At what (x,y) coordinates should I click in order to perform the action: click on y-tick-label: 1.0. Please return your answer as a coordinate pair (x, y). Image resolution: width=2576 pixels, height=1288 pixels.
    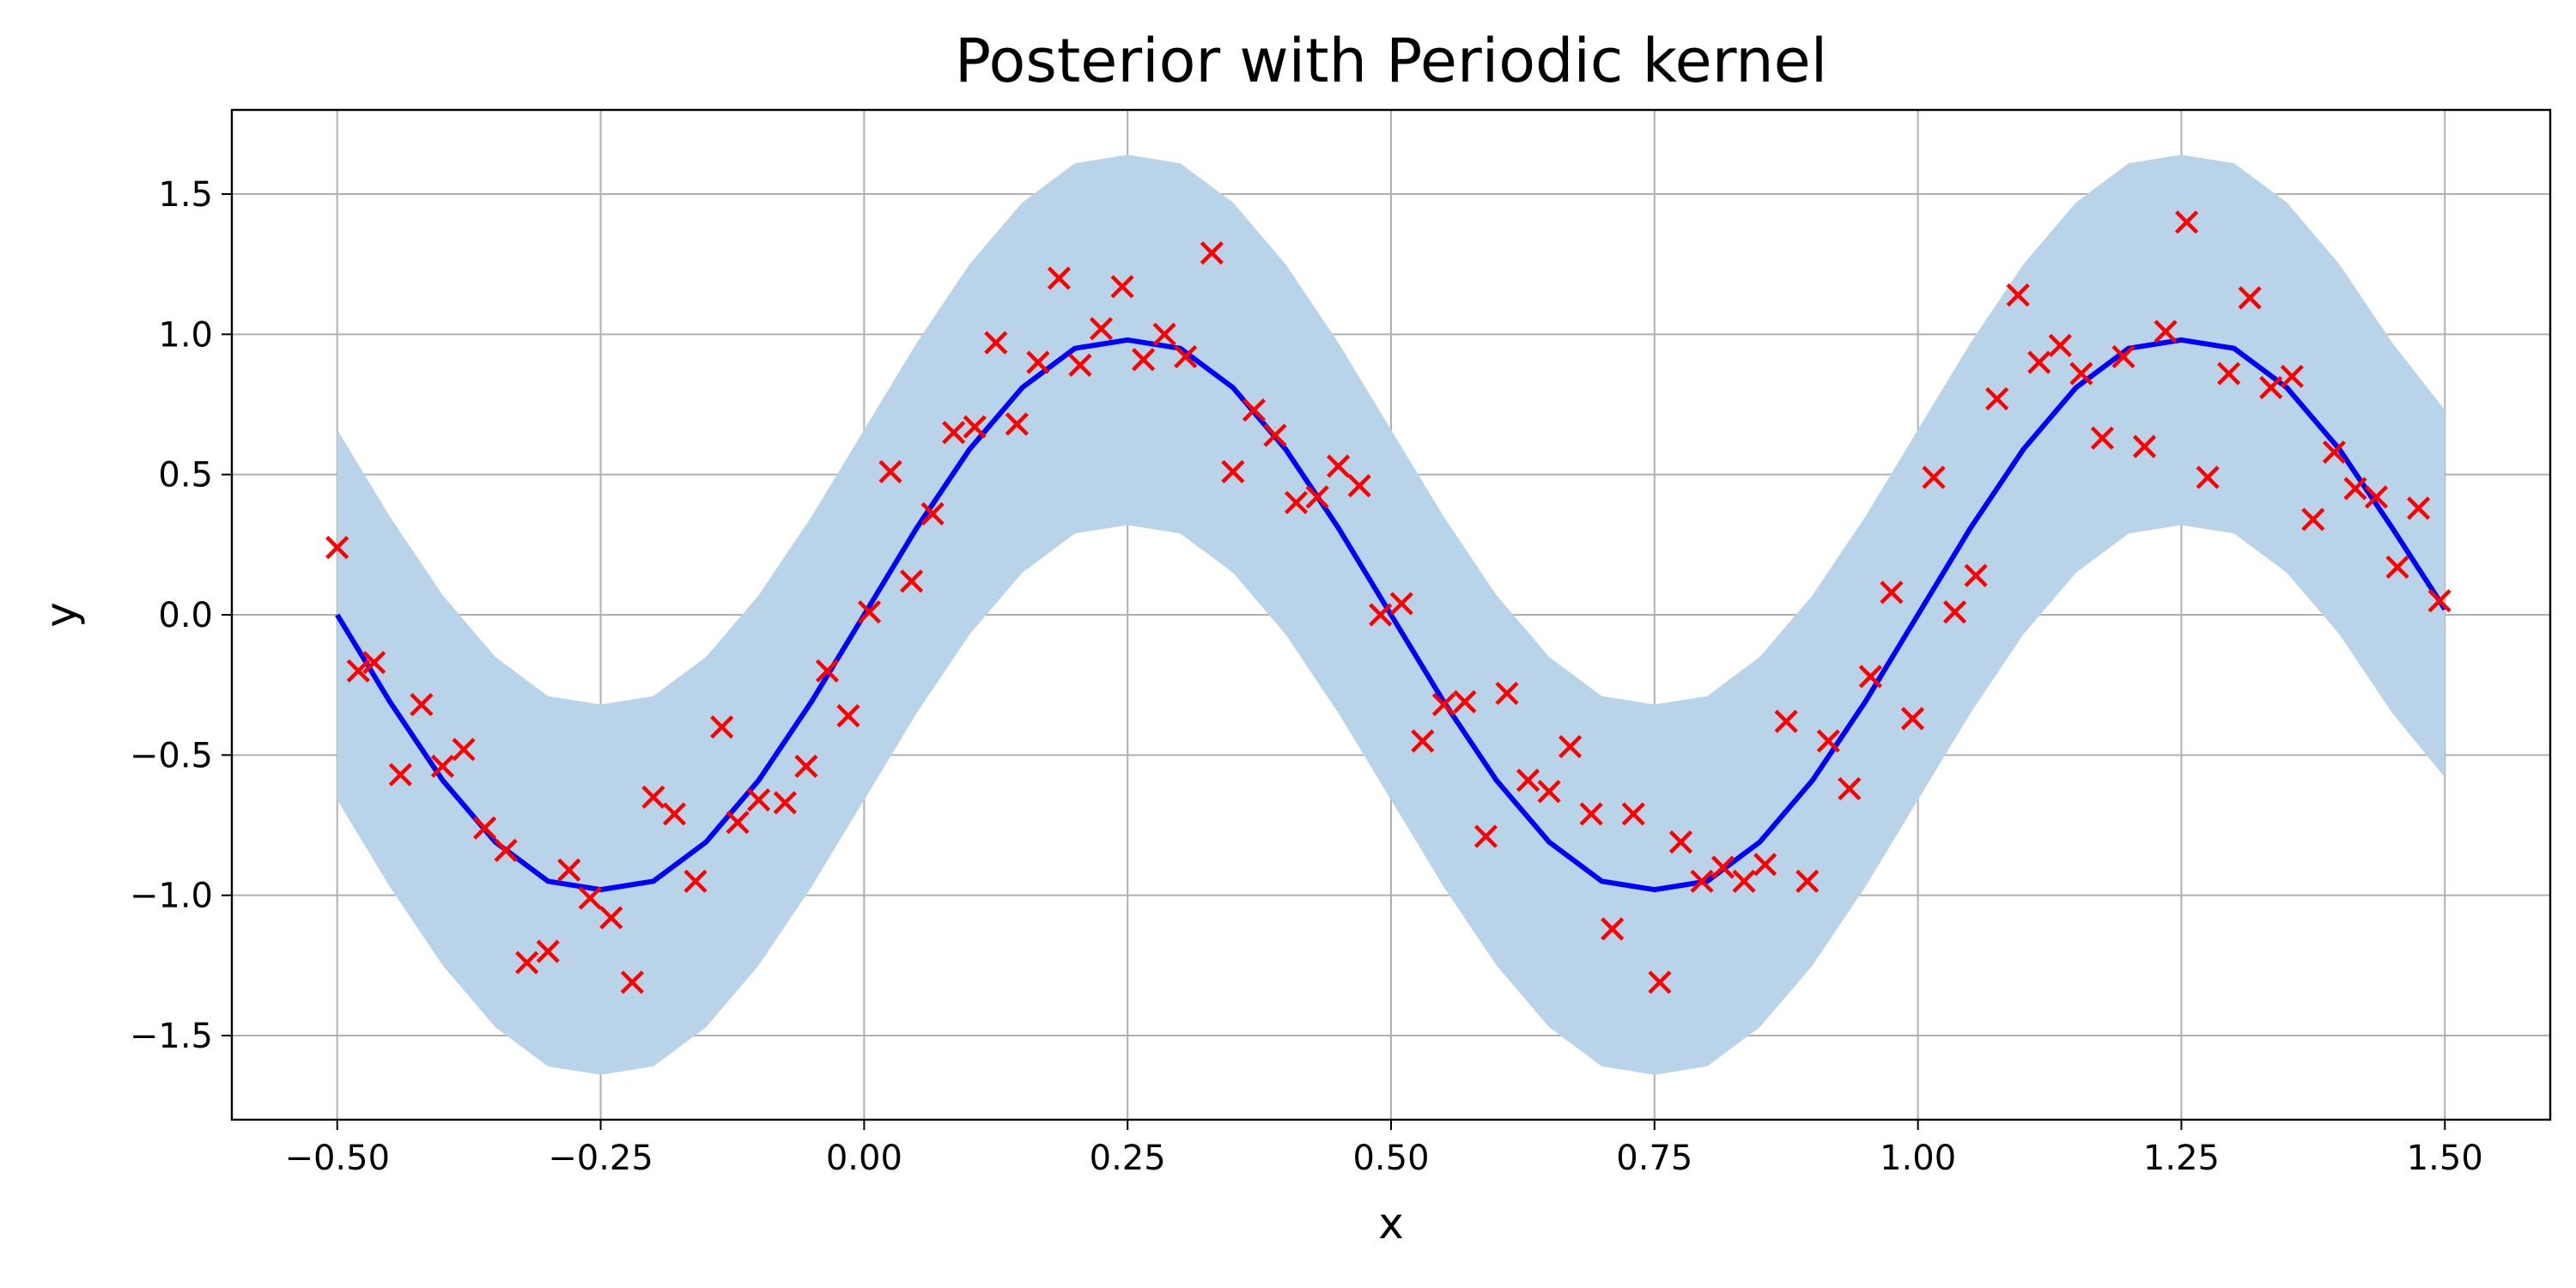
    Looking at the image, I should click on (186, 335).